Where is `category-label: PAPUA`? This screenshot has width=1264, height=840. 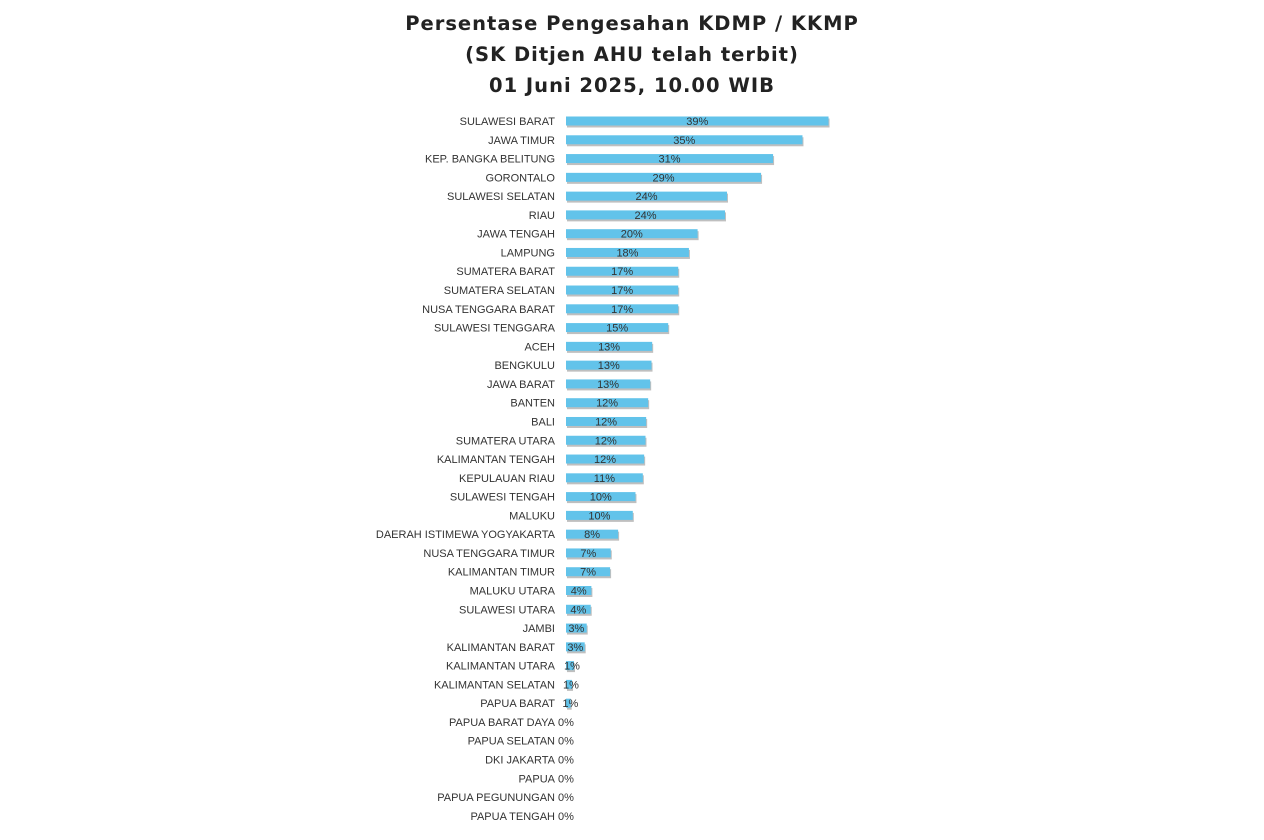 category-label: PAPUA is located at coordinates (537, 779).